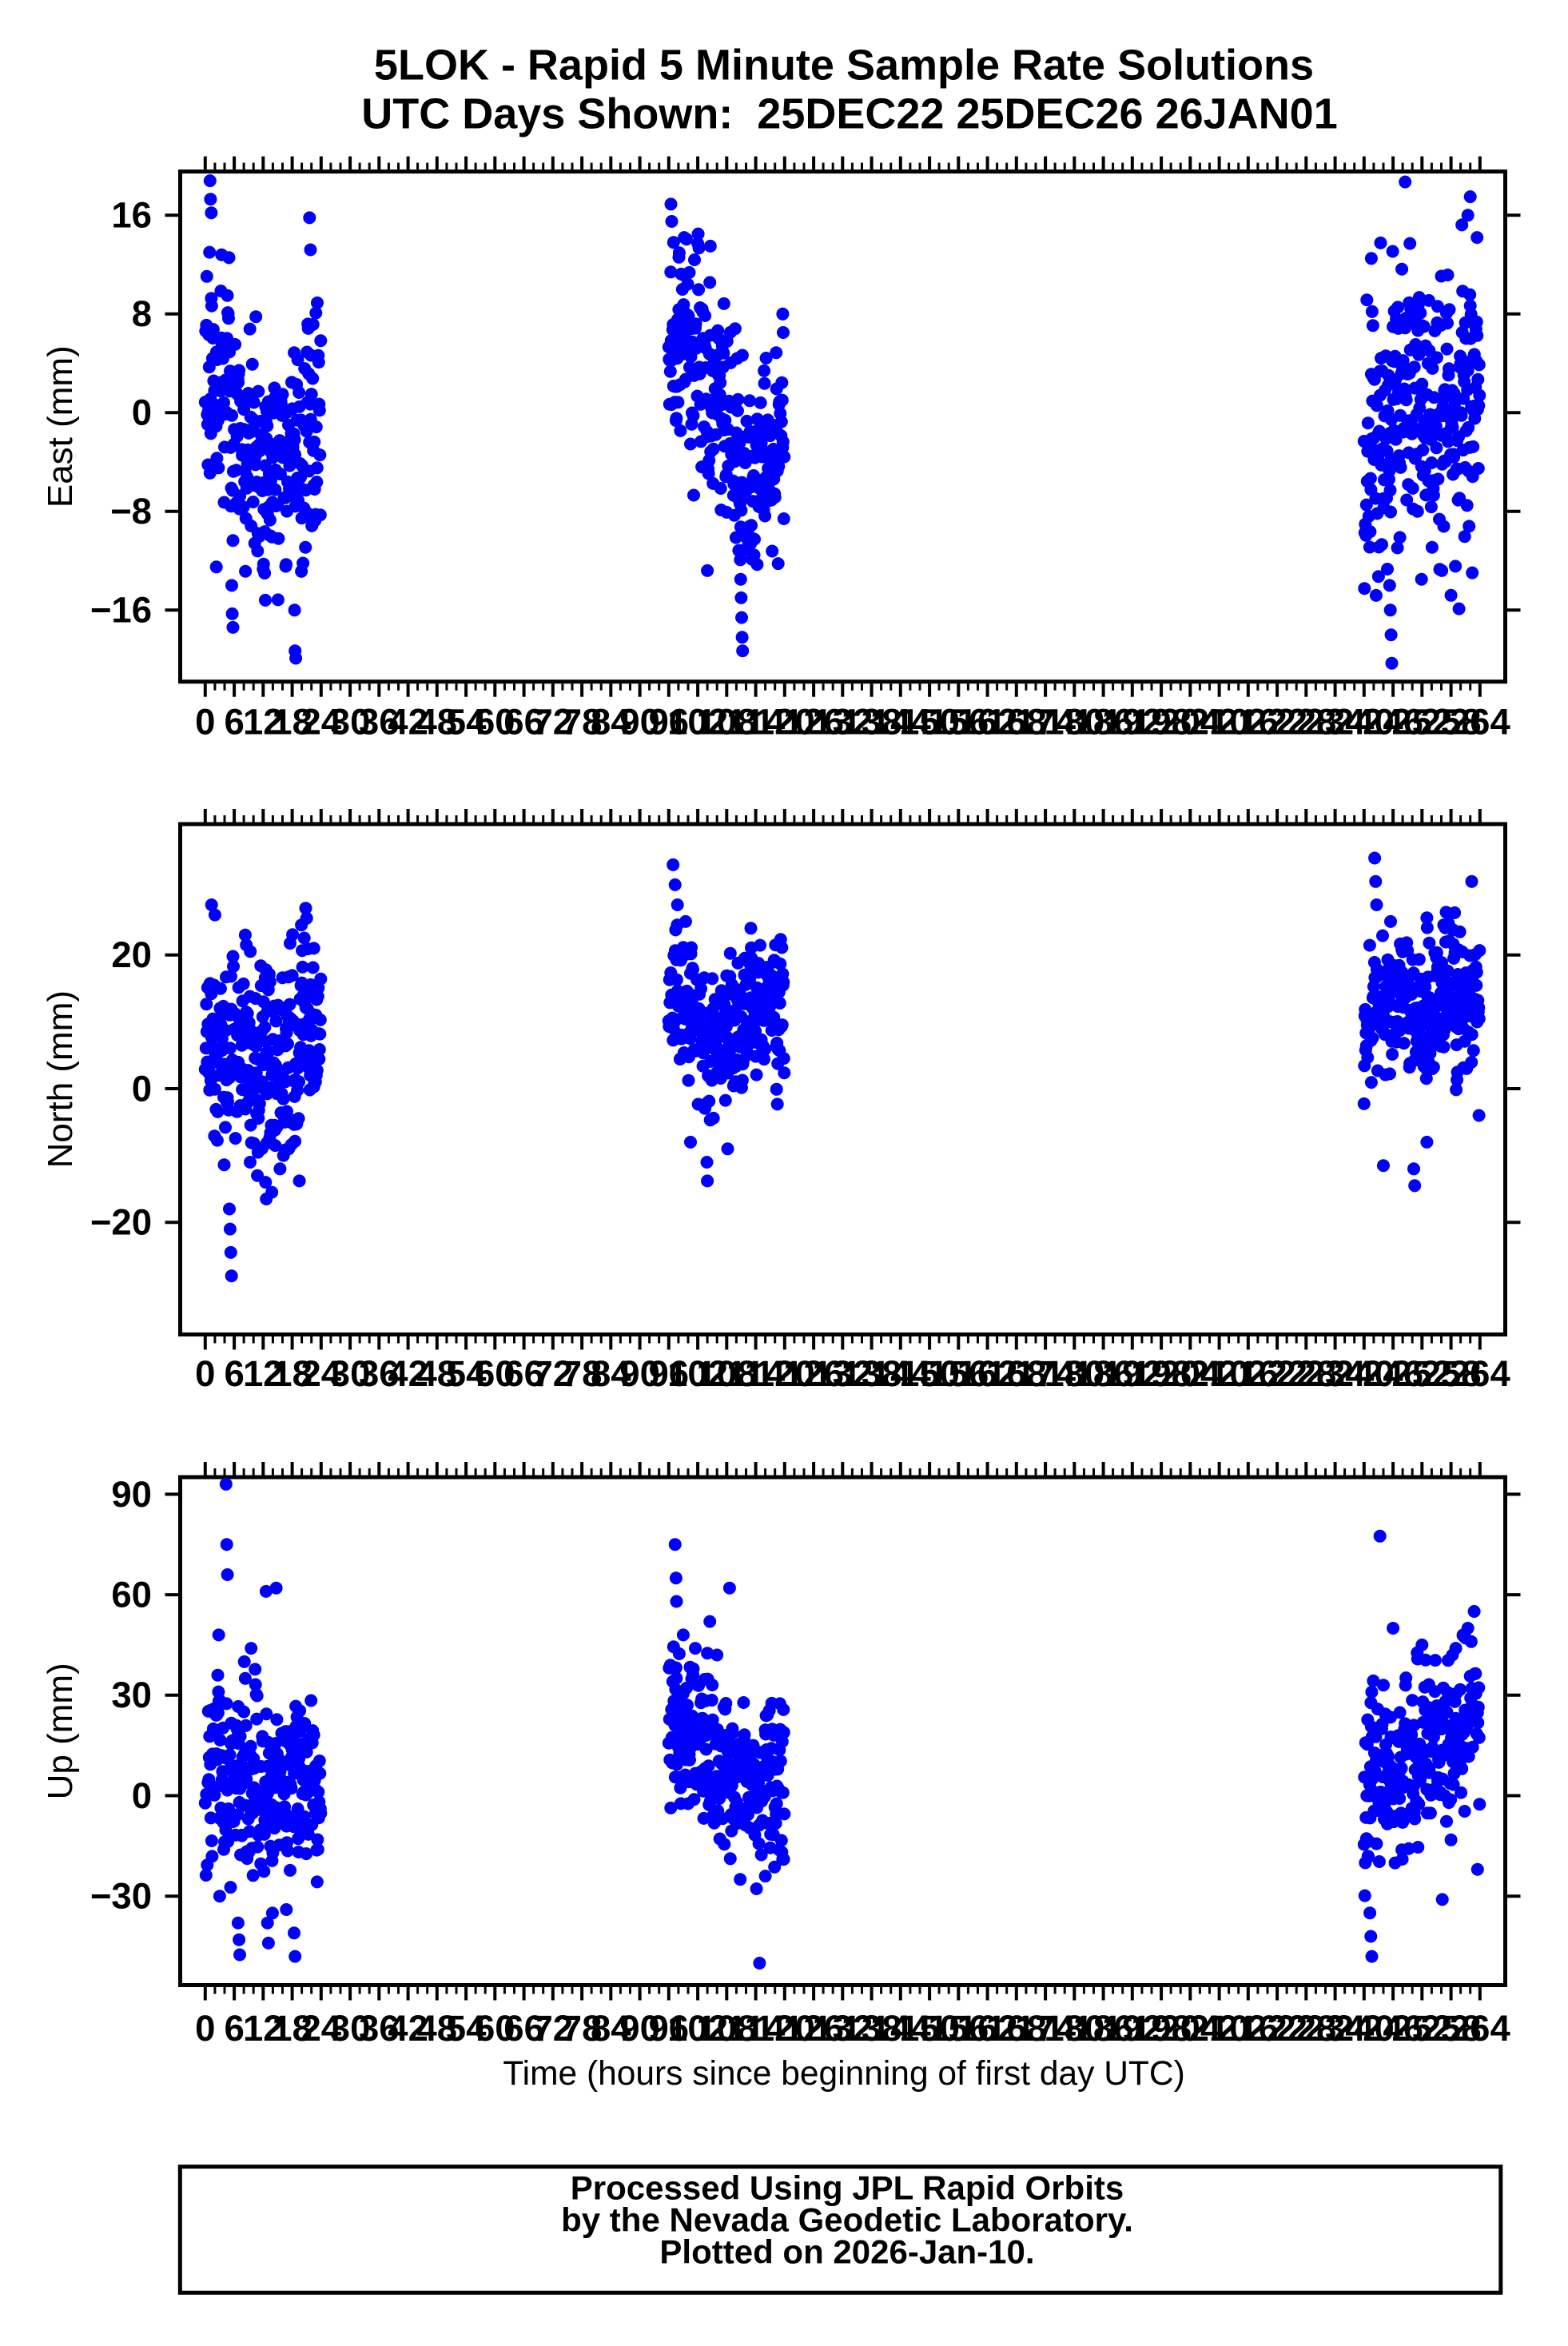  What do you see at coordinates (929, 1373) in the screenshot?
I see `svg-text: 150` at bounding box center [929, 1373].